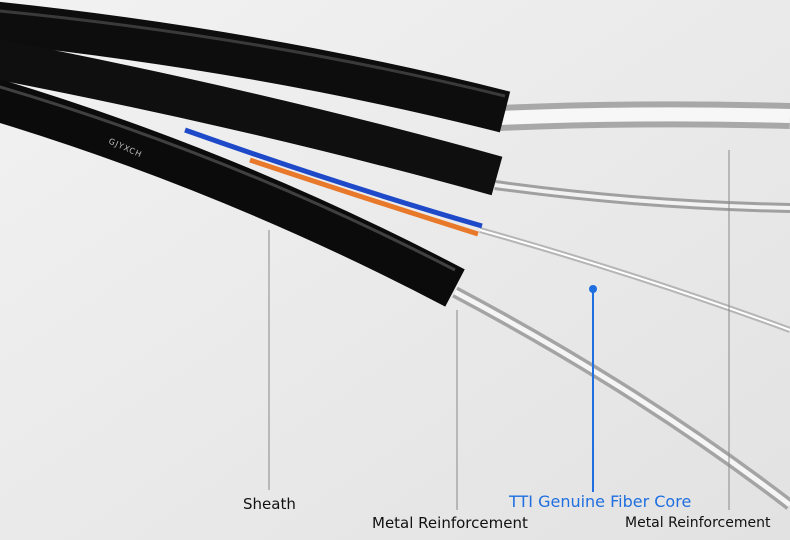  I want to click on fiber-blue, so click(333, 178).